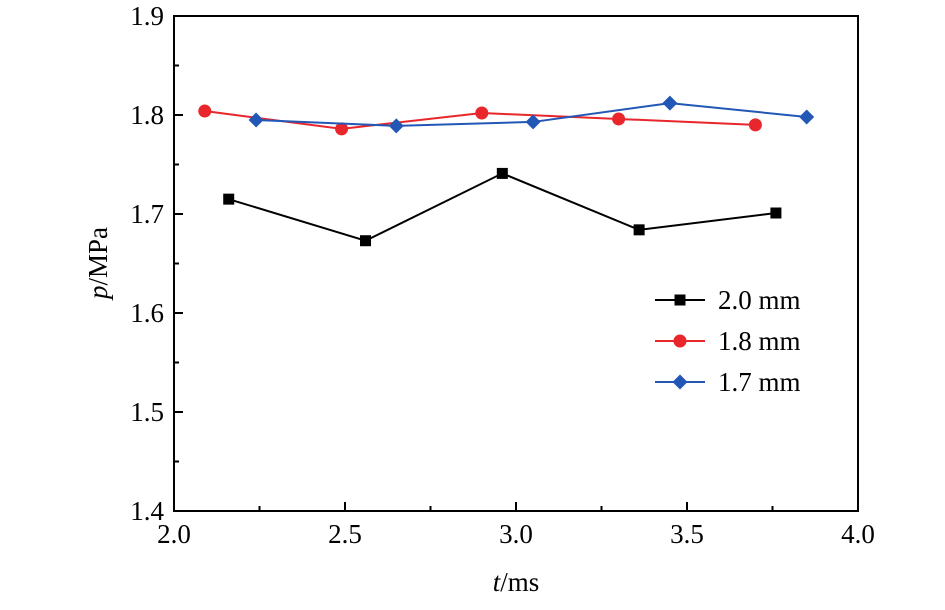 The width and height of the screenshot is (945, 610). I want to click on legend-item: 2.0 mm, so click(728, 300).